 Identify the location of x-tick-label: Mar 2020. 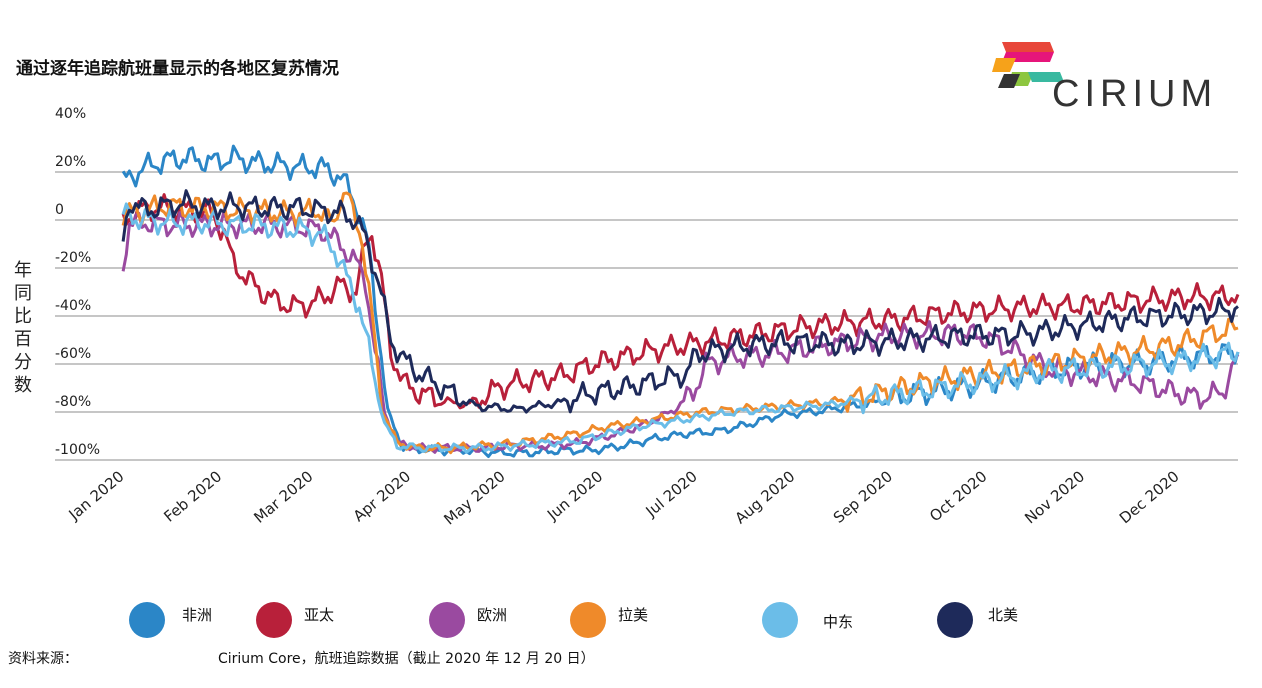
(283, 497).